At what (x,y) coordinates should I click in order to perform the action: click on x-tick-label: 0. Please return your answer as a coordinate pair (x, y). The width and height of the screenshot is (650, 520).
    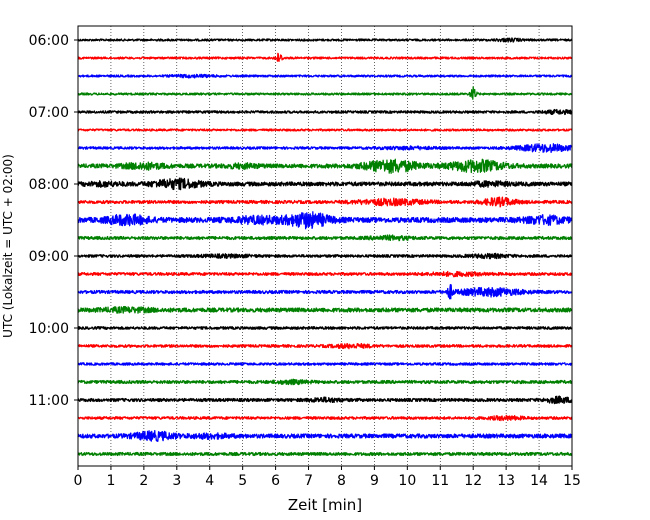
    Looking at the image, I should click on (78, 481).